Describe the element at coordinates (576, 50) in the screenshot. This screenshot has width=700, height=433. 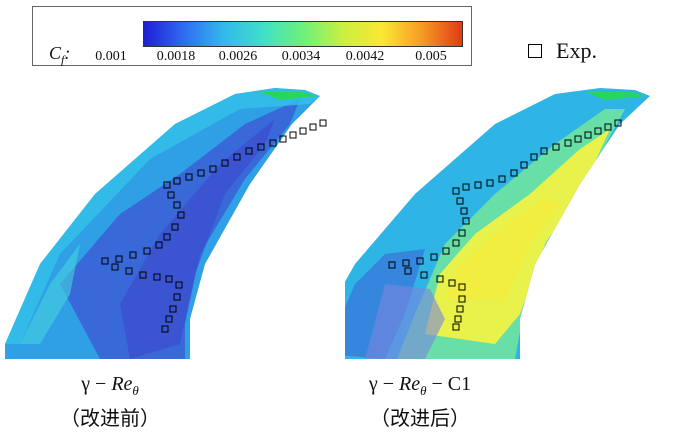
I see `legend-label: Exp.` at that location.